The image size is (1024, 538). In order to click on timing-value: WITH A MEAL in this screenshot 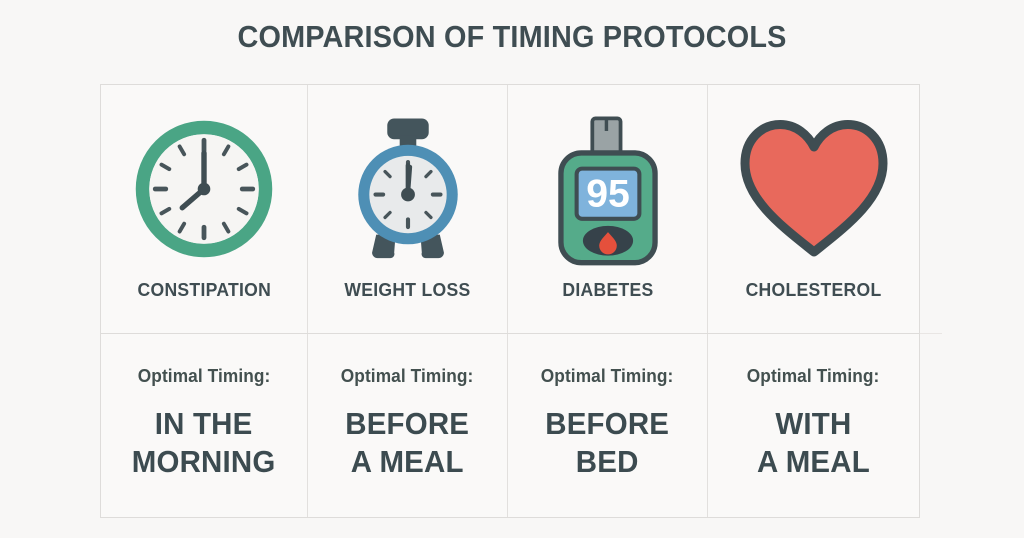, I will do `click(813, 442)`.